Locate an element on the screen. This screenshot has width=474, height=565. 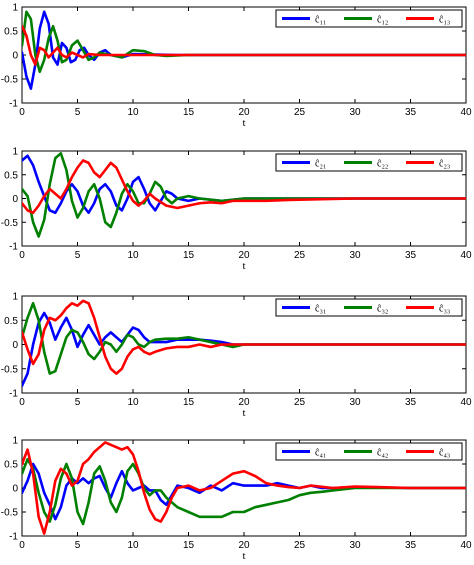
legend: ĉ₄₁ ĉ₄₂ ĉ₄₃ is located at coordinates (369, 451).